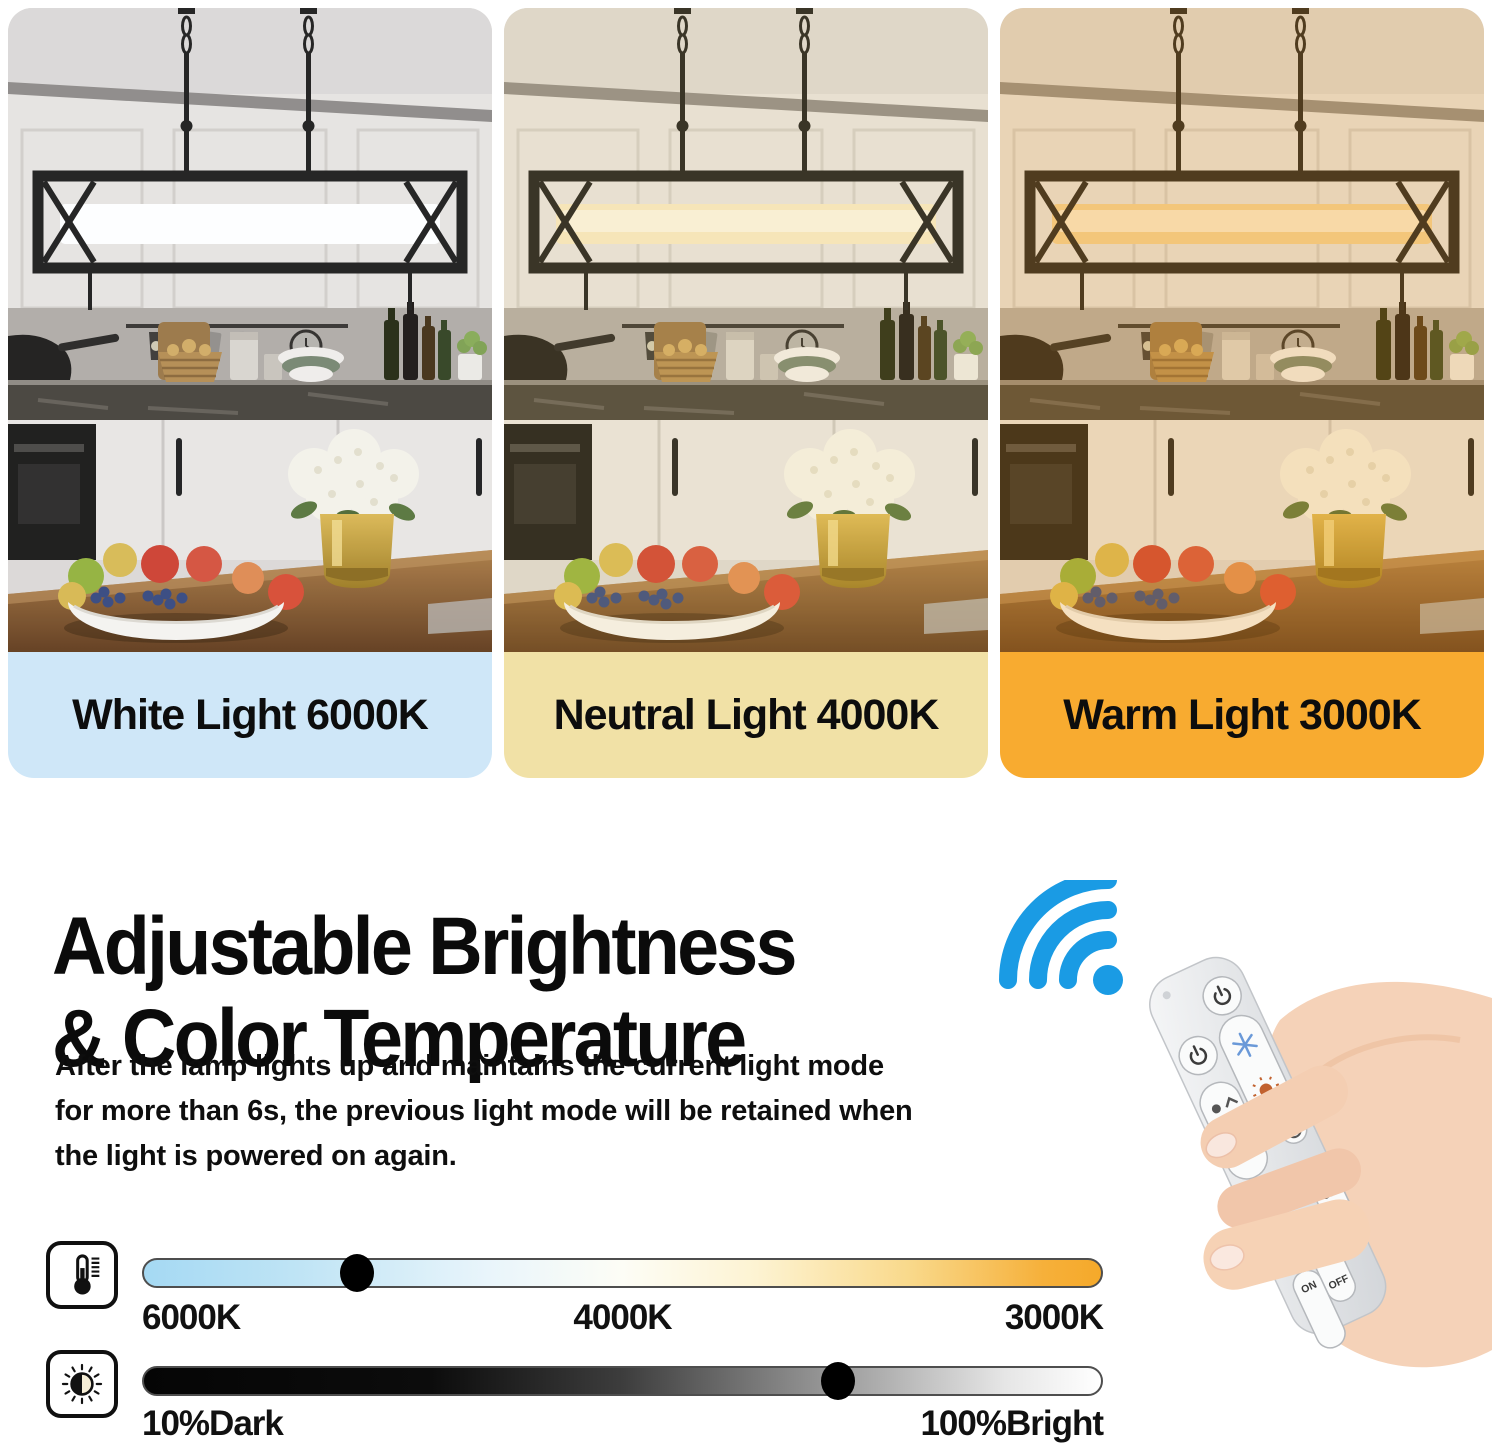 This screenshot has width=1492, height=1448. Describe the element at coordinates (746, 715) in the screenshot. I see `mode-label-neutral: Neutral Light 4000K` at that location.